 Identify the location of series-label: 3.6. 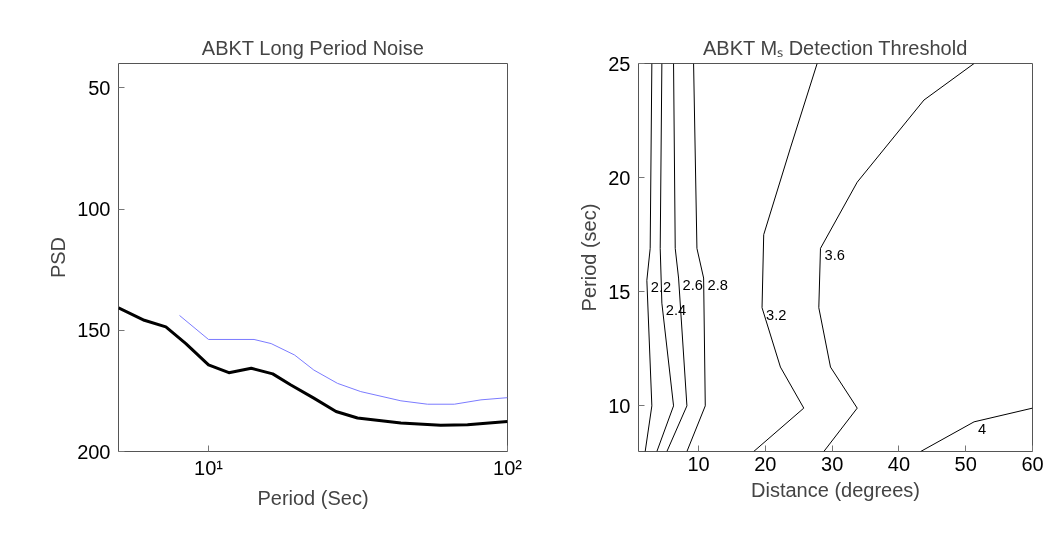
(834, 255).